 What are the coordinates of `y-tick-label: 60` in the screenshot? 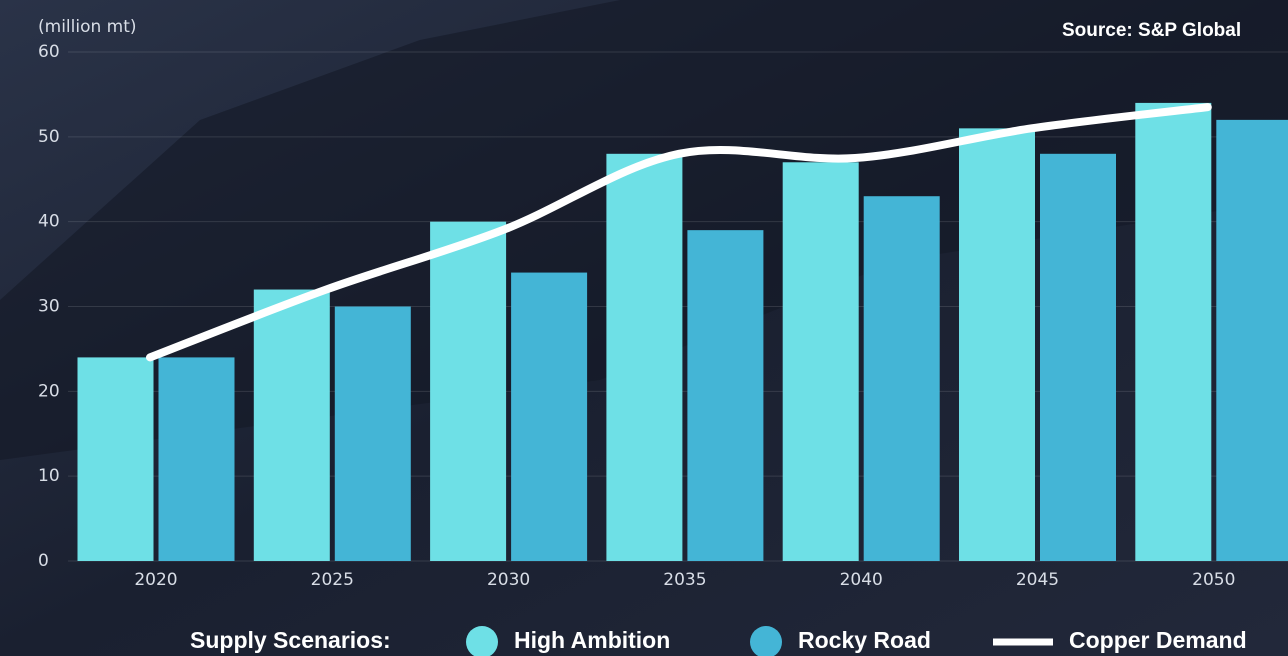 It's located at (49, 52).